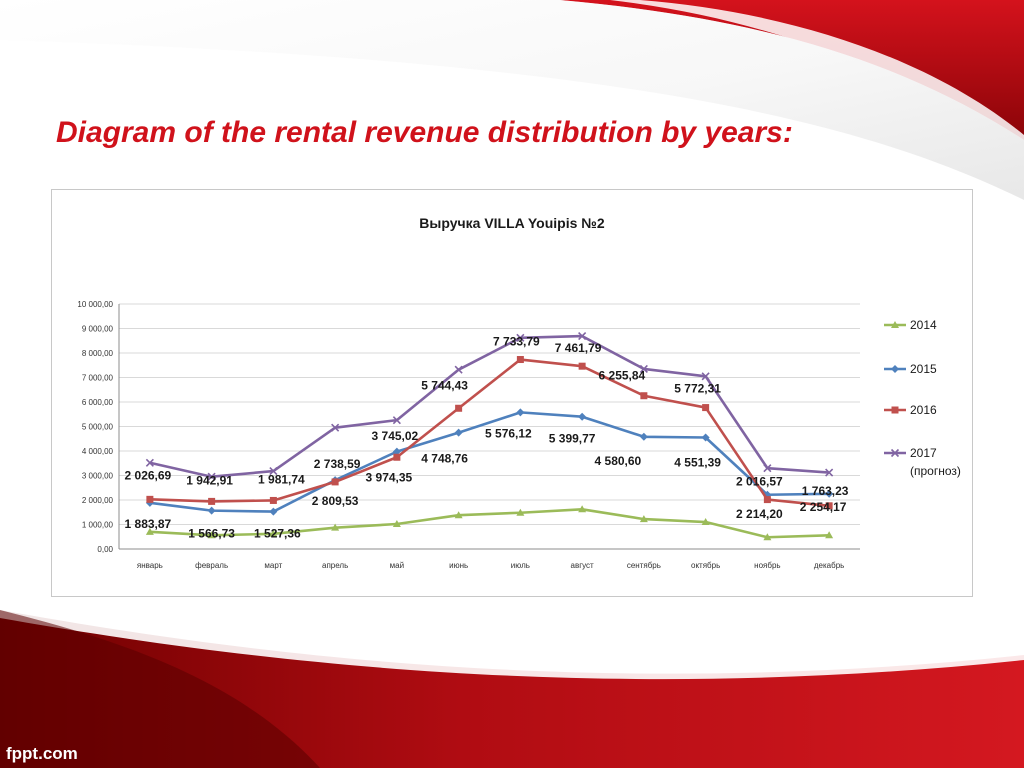 The width and height of the screenshot is (1024, 768). What do you see at coordinates (759, 514) in the screenshot?
I see `data-label: 2 214,20` at bounding box center [759, 514].